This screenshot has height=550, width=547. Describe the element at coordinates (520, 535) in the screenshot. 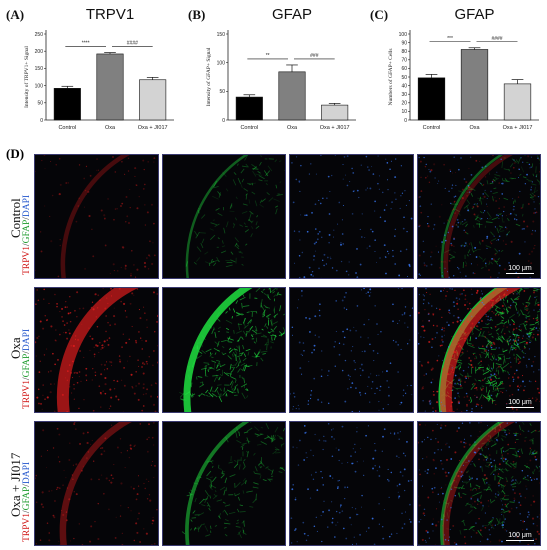

I see `scale-bar-label: 100 μm` at that location.